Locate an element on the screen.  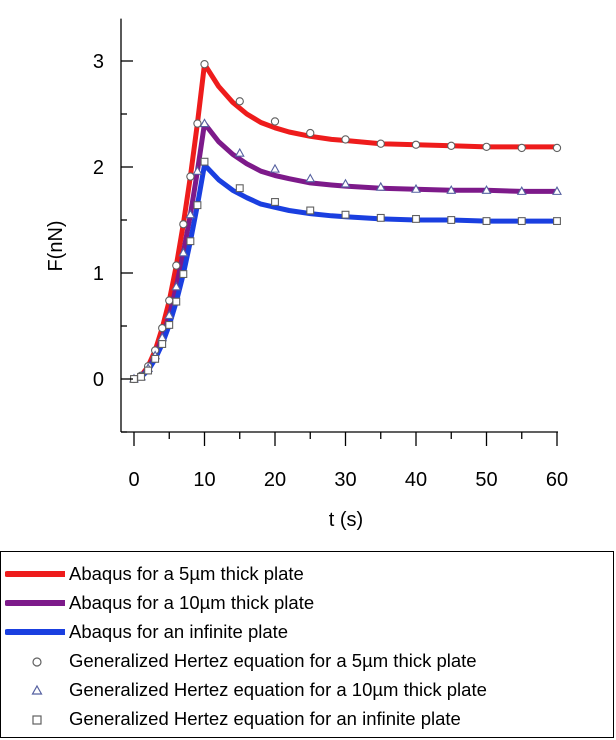
circle-marker-icon is located at coordinates (37, 662).